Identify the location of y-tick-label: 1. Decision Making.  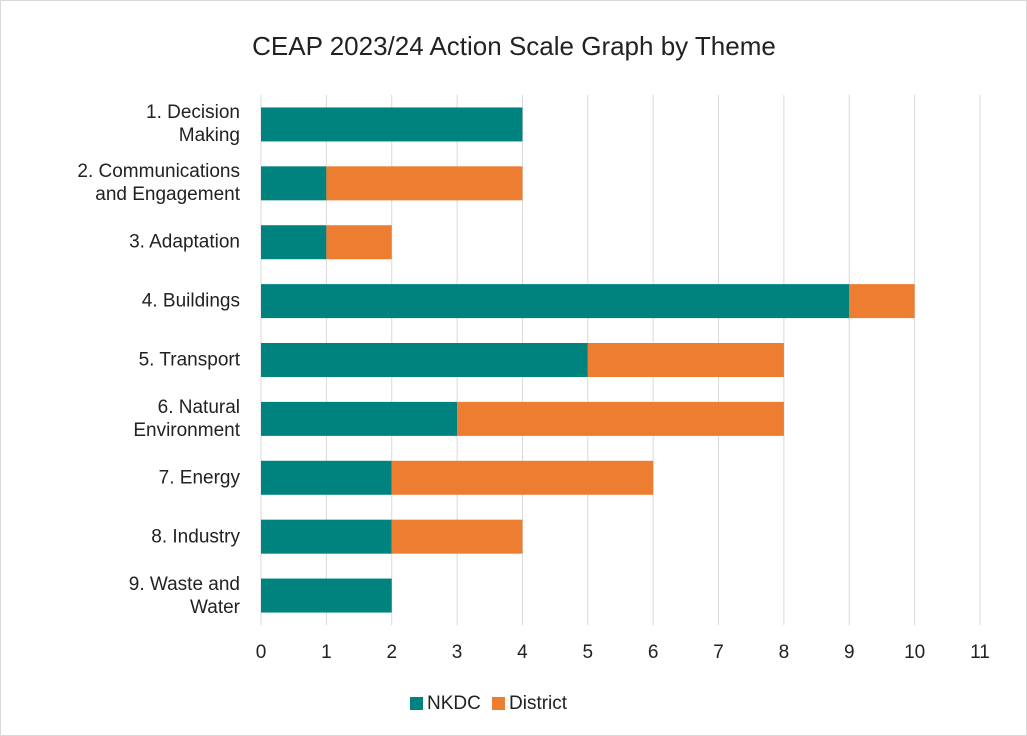
(193, 124).